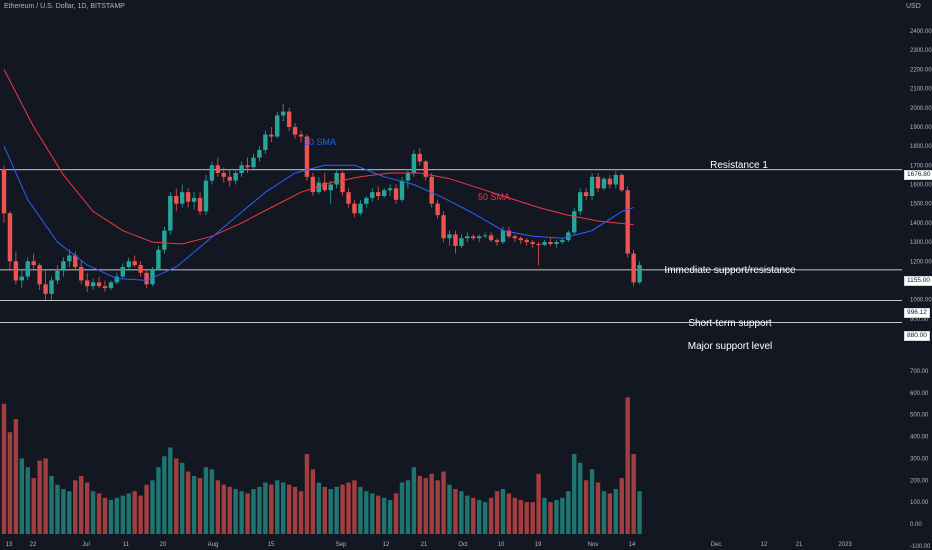  Describe the element at coordinates (921, 243) in the screenshot. I see `price-tick-label: 1300.00` at that location.